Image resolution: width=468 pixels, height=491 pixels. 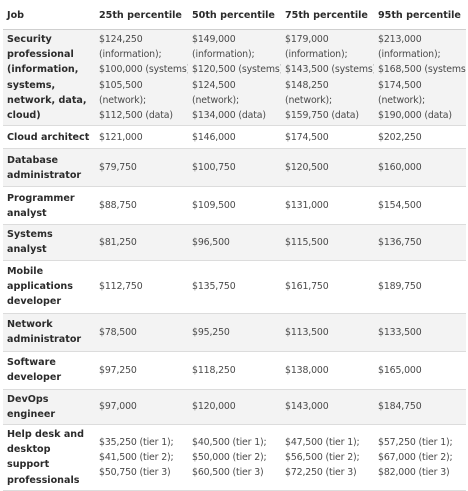 What do you see at coordinates (49, 137) in the screenshot?
I see `job-name: Cloud architect` at bounding box center [49, 137].